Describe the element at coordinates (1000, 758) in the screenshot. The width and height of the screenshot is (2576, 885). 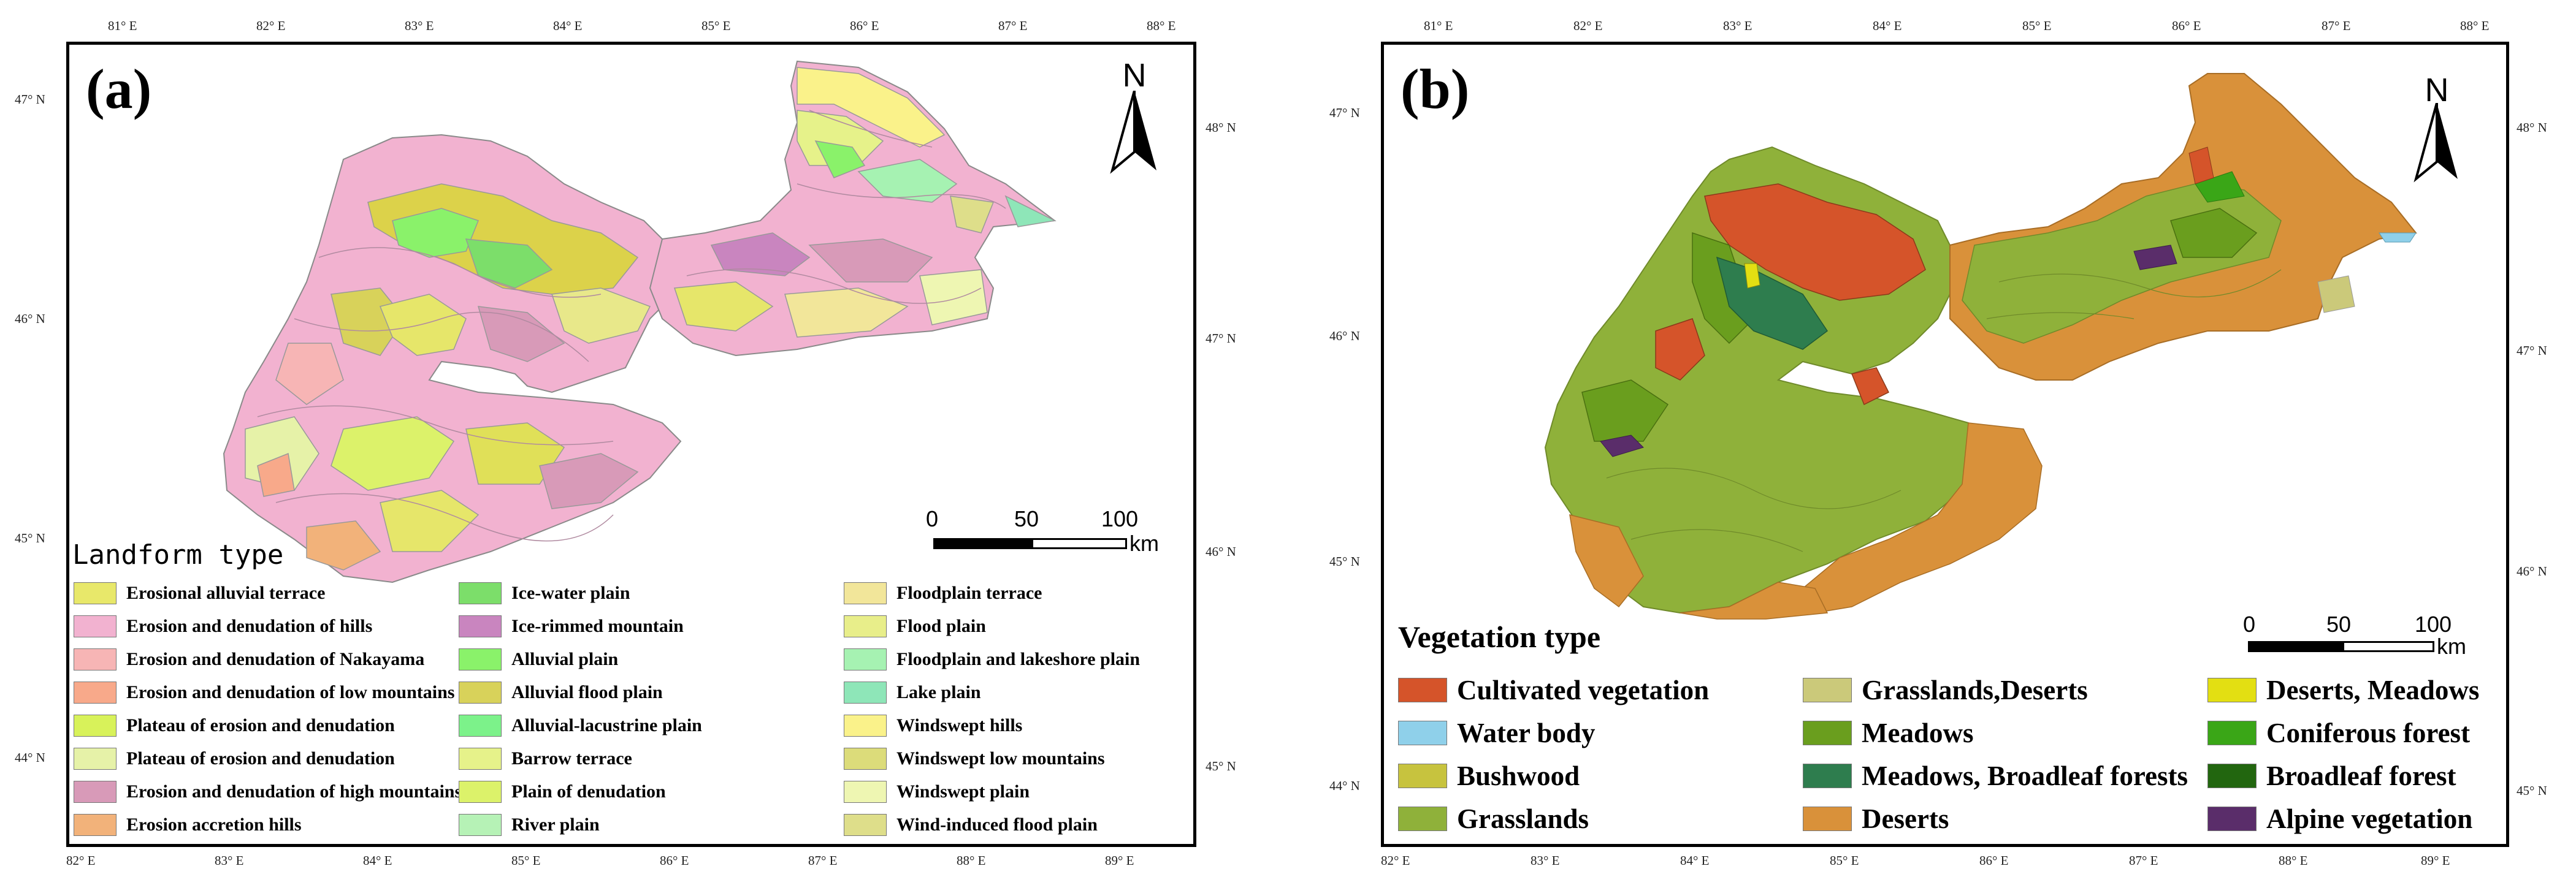
I see `legend-label: Windswept low mountains` at that location.